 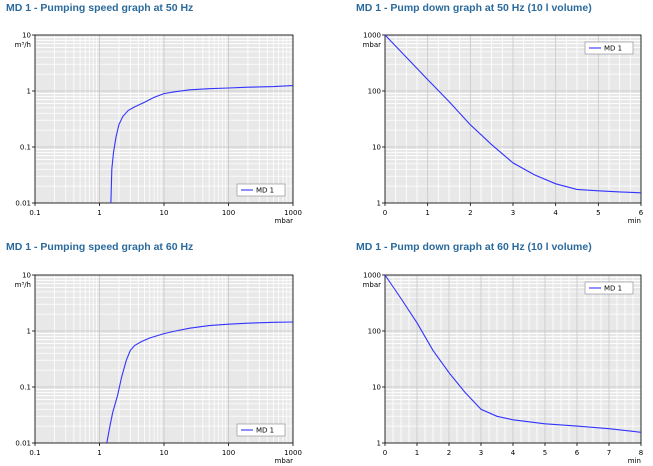 I want to click on chart-title: MD 1 - Pumping speed graph at 50 Hz, so click(x=100, y=8).